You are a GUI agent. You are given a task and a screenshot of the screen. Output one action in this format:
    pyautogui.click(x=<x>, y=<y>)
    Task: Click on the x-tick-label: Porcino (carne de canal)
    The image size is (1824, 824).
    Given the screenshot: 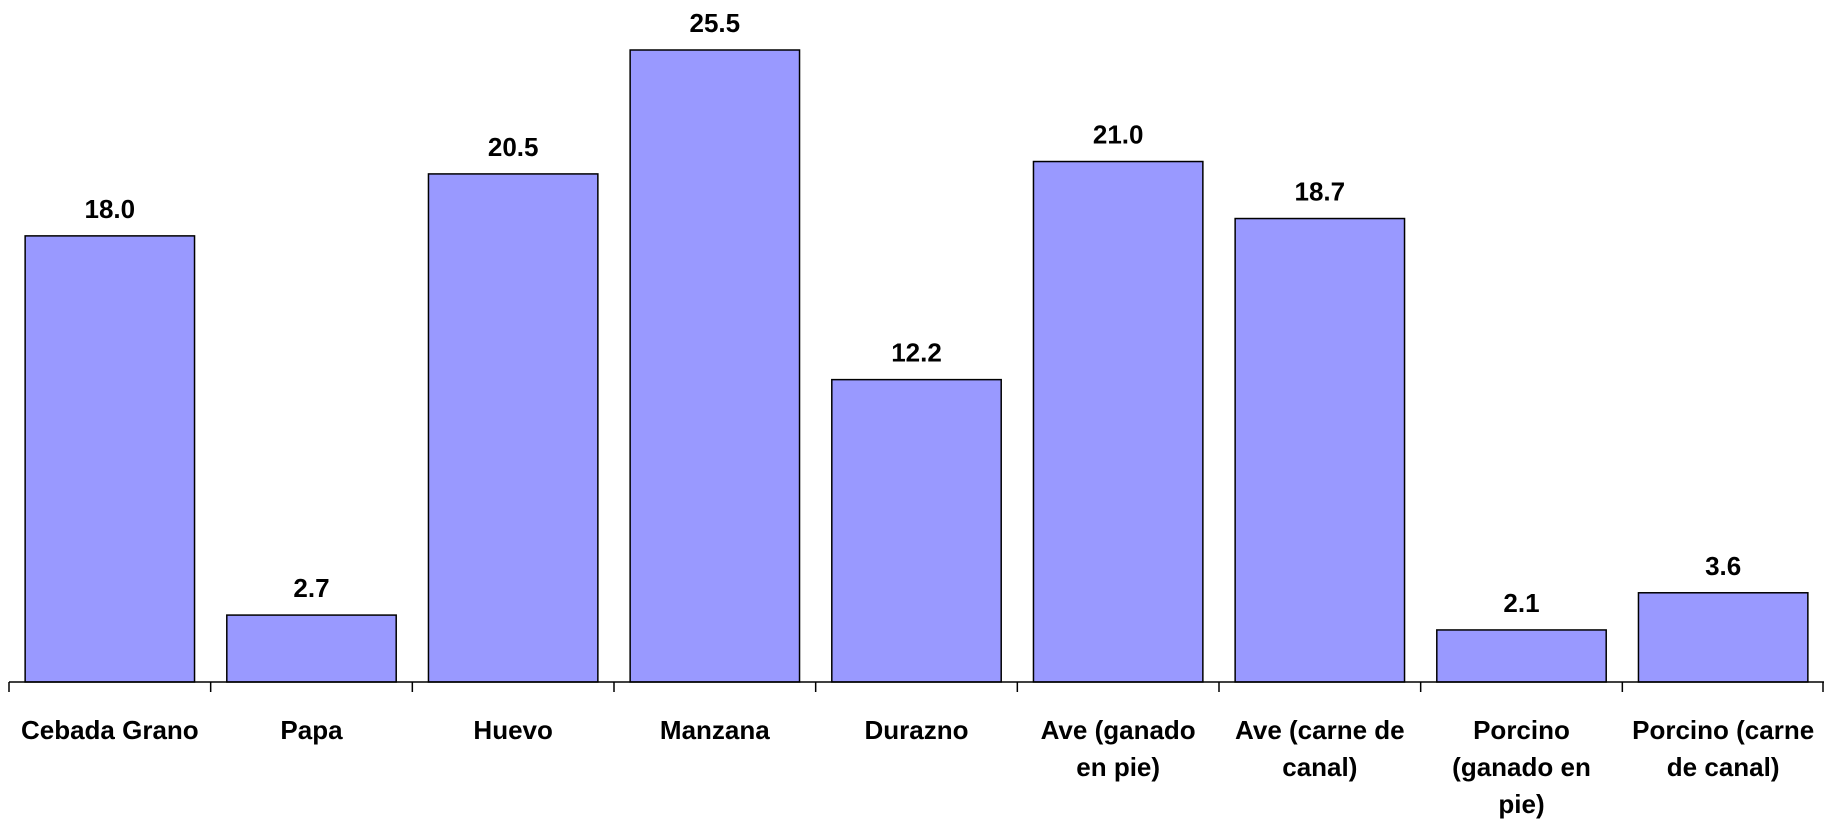 What is the action you would take?
    pyautogui.click(x=1723, y=748)
    